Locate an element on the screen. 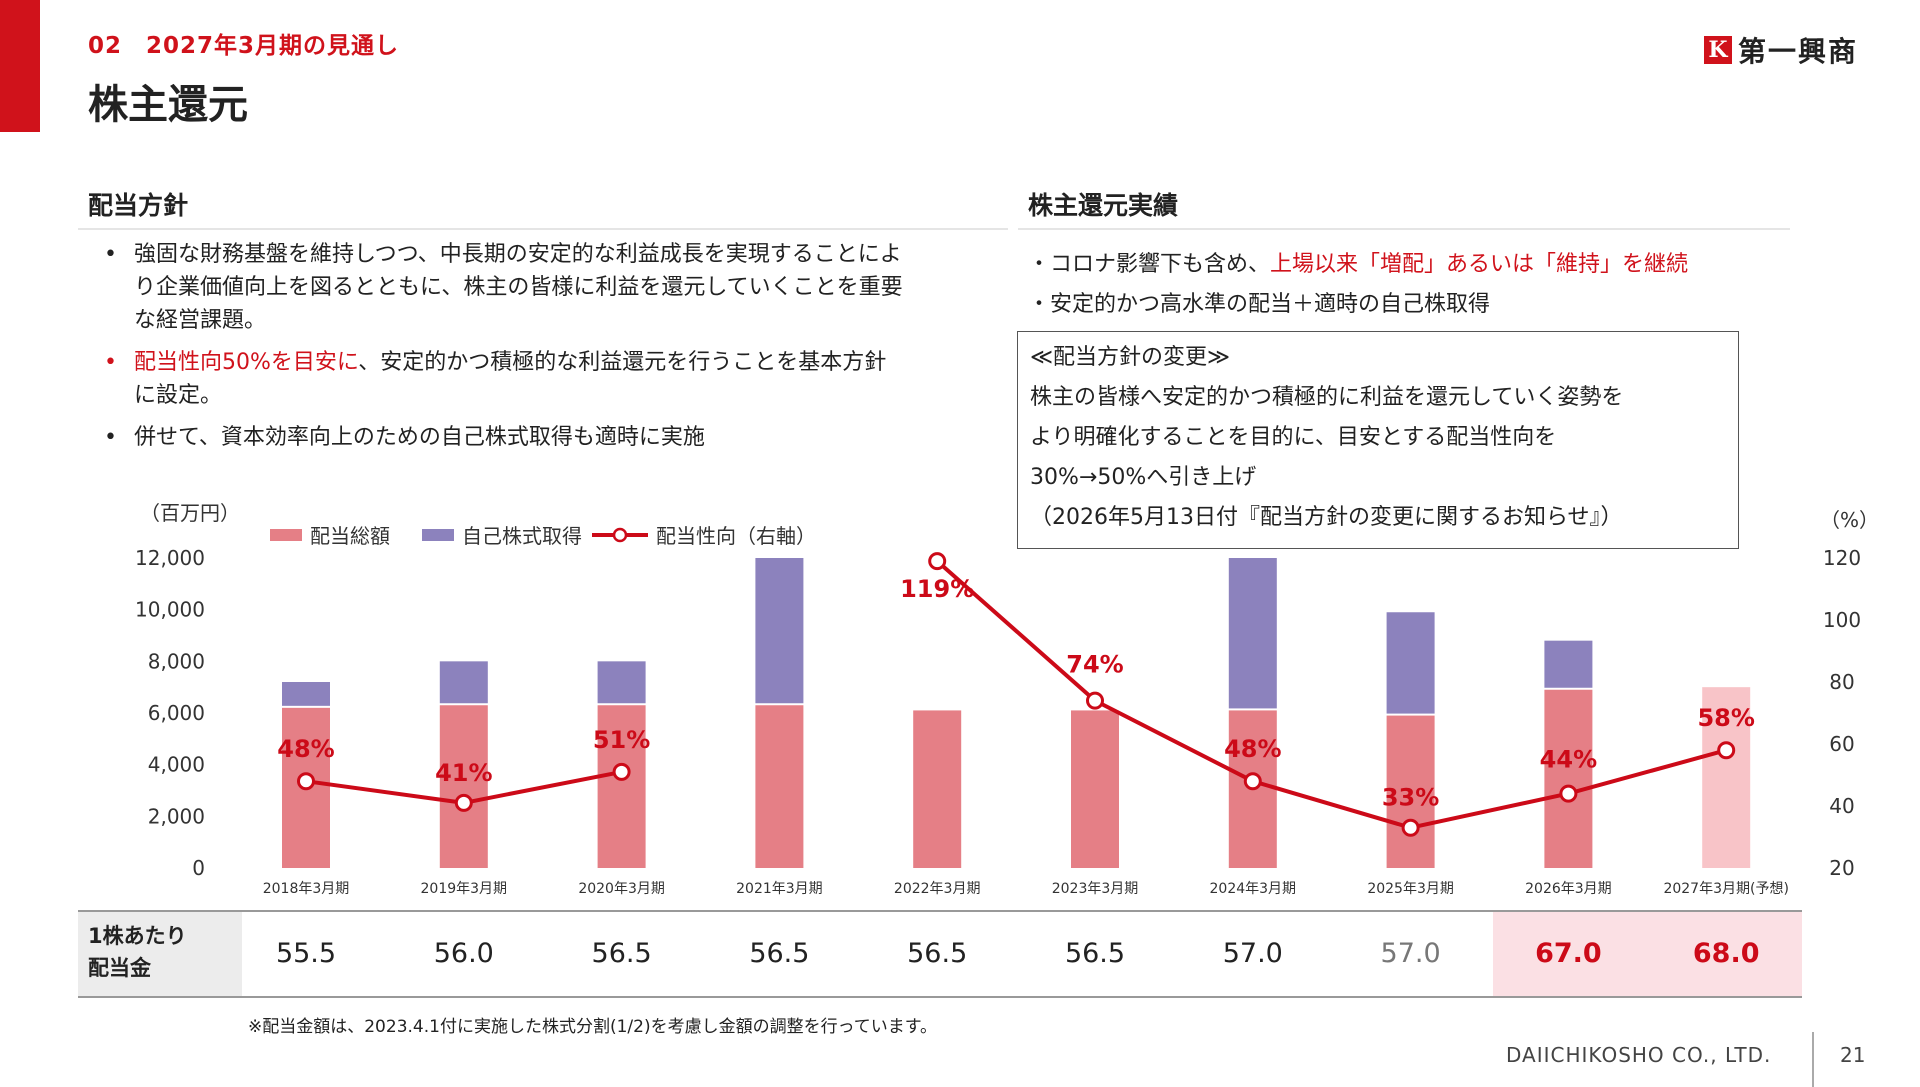 This screenshot has height=1087, width=1920. dps-value: 67.0 is located at coordinates (1568, 953).